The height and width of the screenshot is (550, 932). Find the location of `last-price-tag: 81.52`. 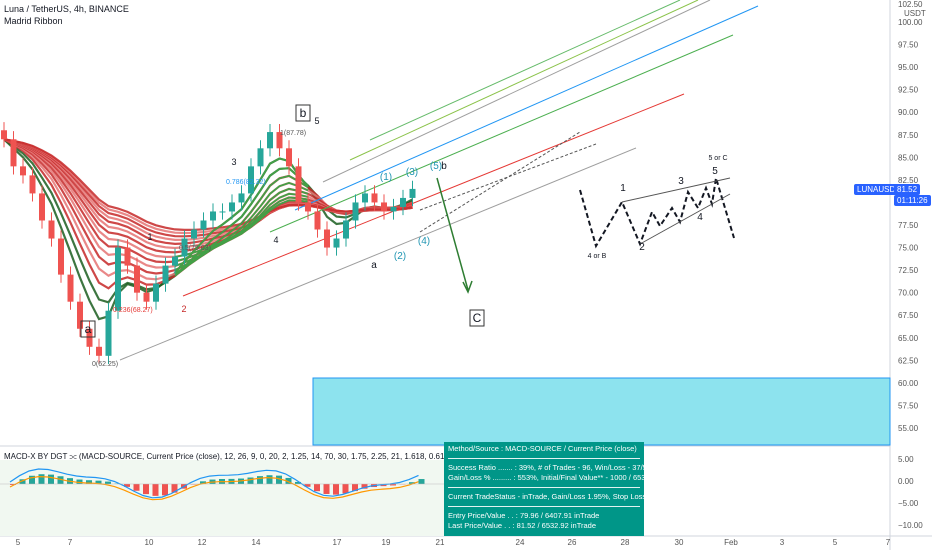

last-price-tag: 81.52 is located at coordinates (907, 189).